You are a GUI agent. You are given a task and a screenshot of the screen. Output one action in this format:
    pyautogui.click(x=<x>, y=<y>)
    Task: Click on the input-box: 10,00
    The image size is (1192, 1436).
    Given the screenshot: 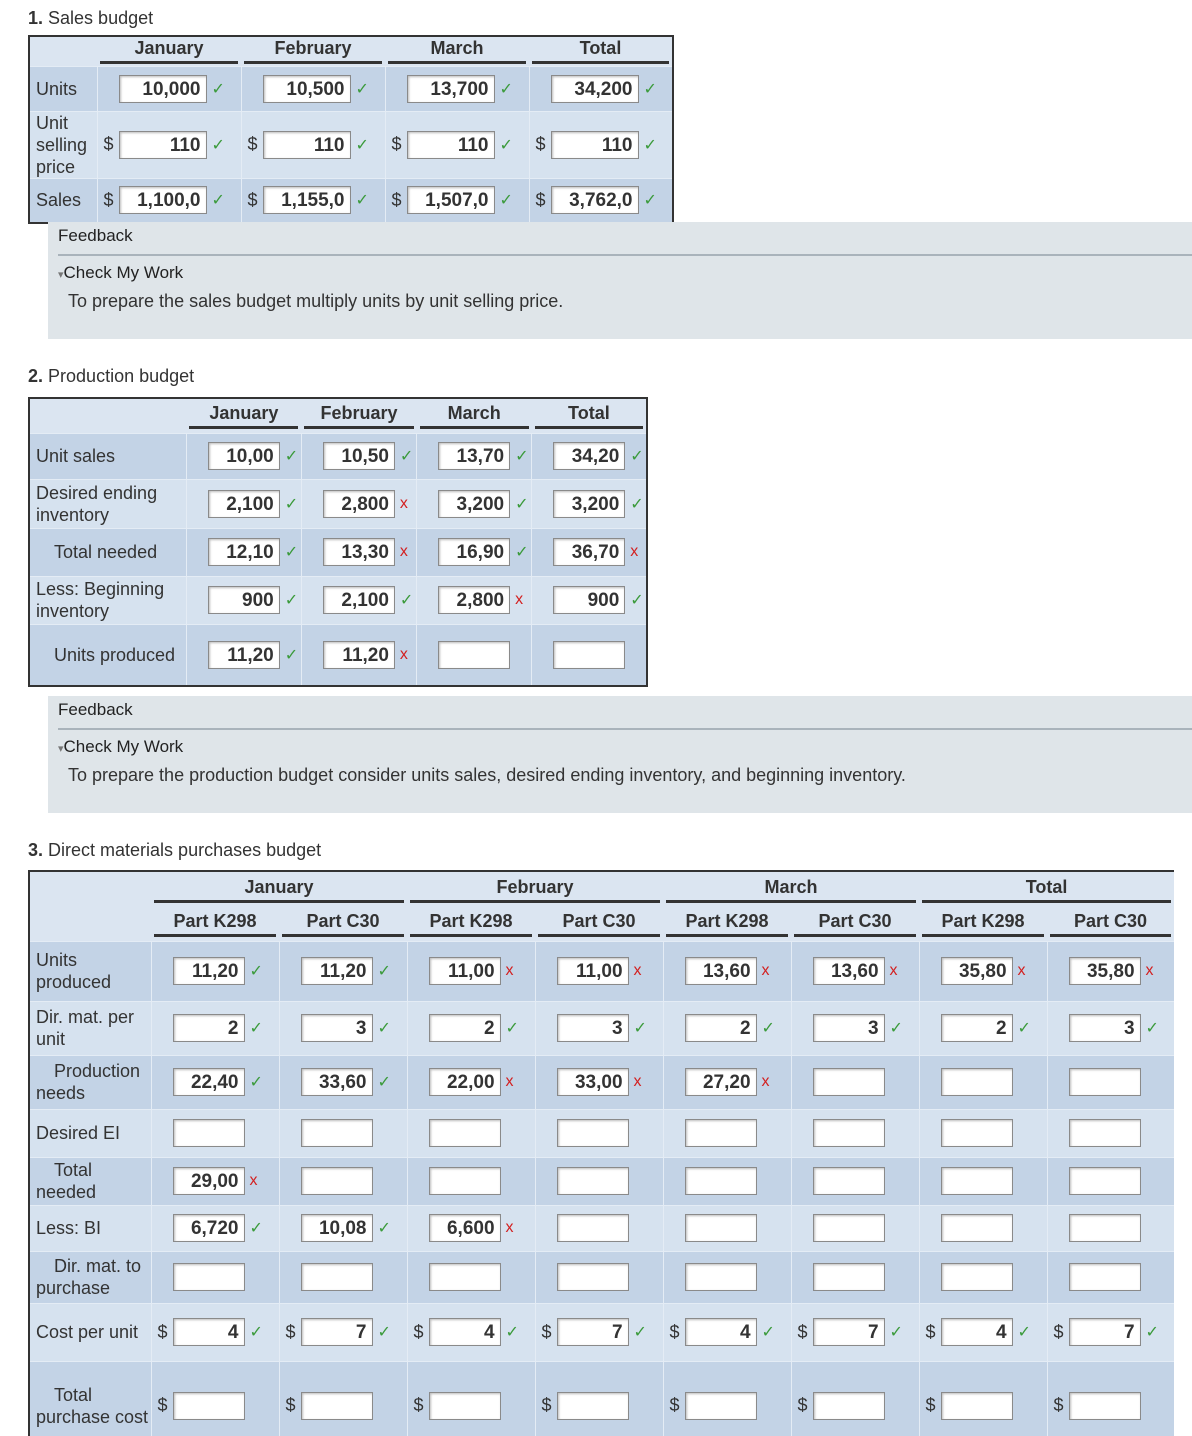 What is the action you would take?
    pyautogui.click(x=243, y=456)
    